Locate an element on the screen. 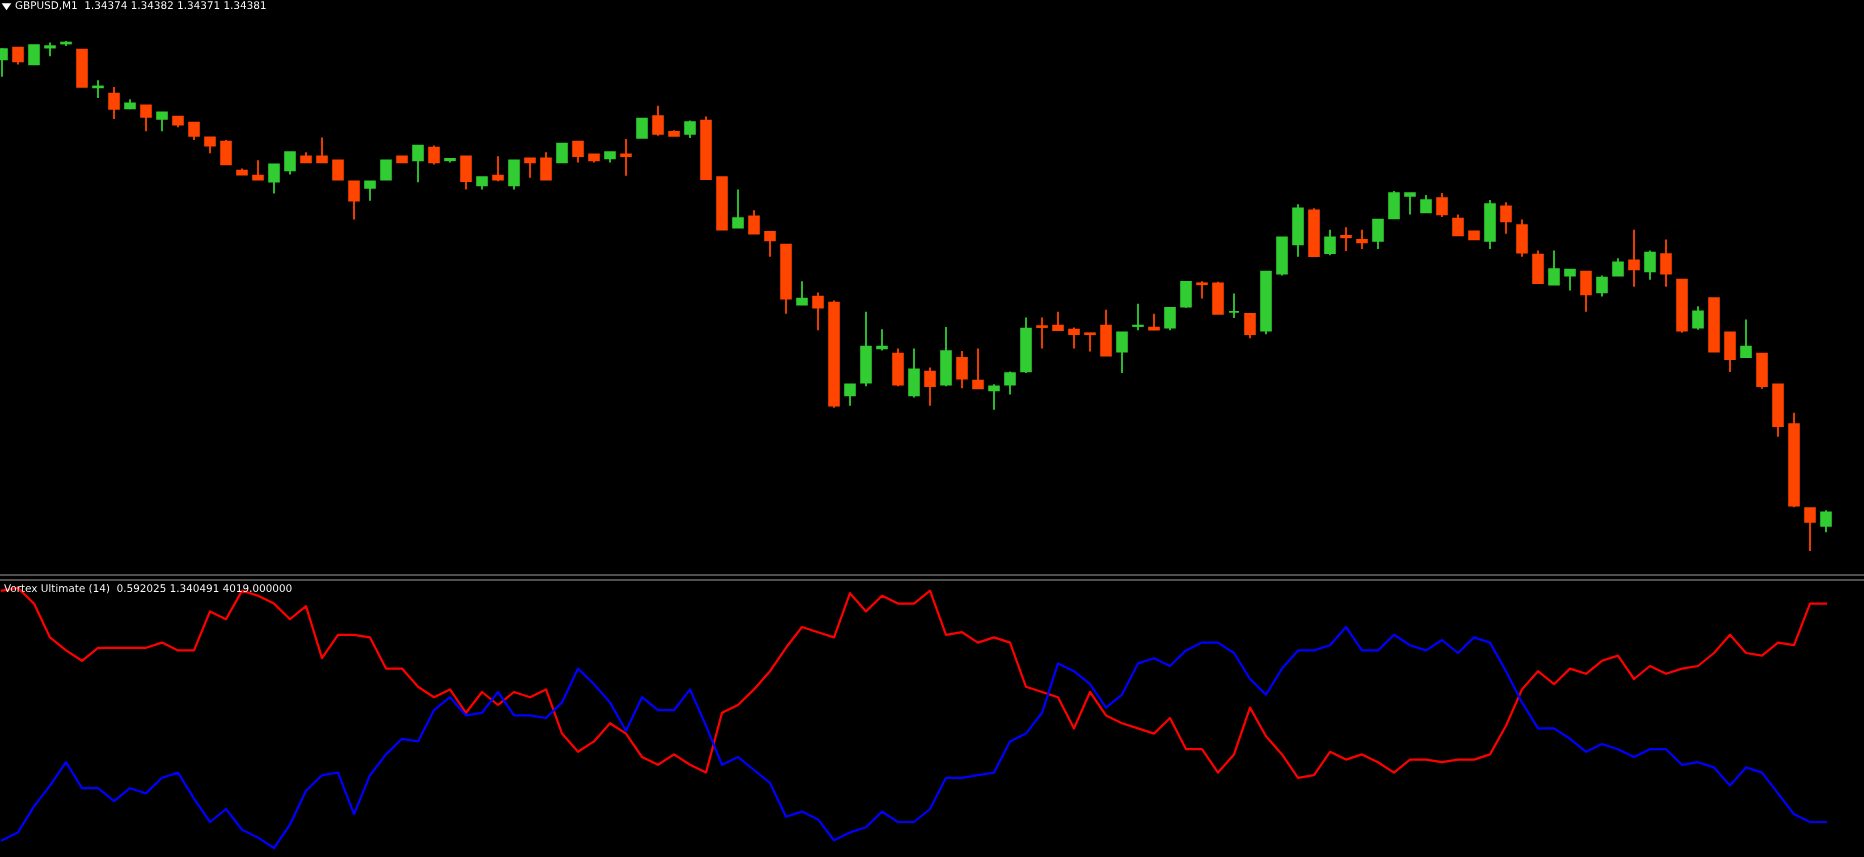 Image resolution: width=1864 pixels, height=857 pixels. text: GBPUSD,M1 1.34374 1.34382 1.34371 1.34381 is located at coordinates (140, 6).